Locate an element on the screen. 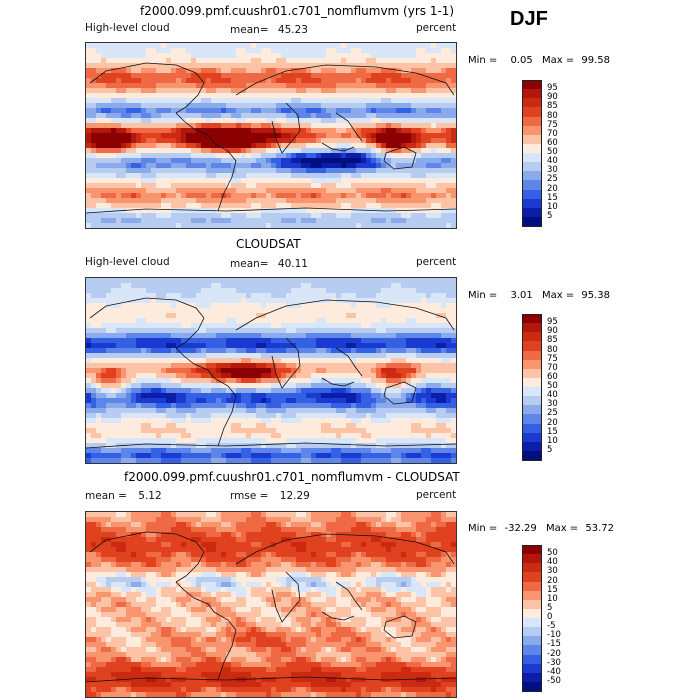 The image size is (700, 700). panel1-units: percent is located at coordinates (436, 28).